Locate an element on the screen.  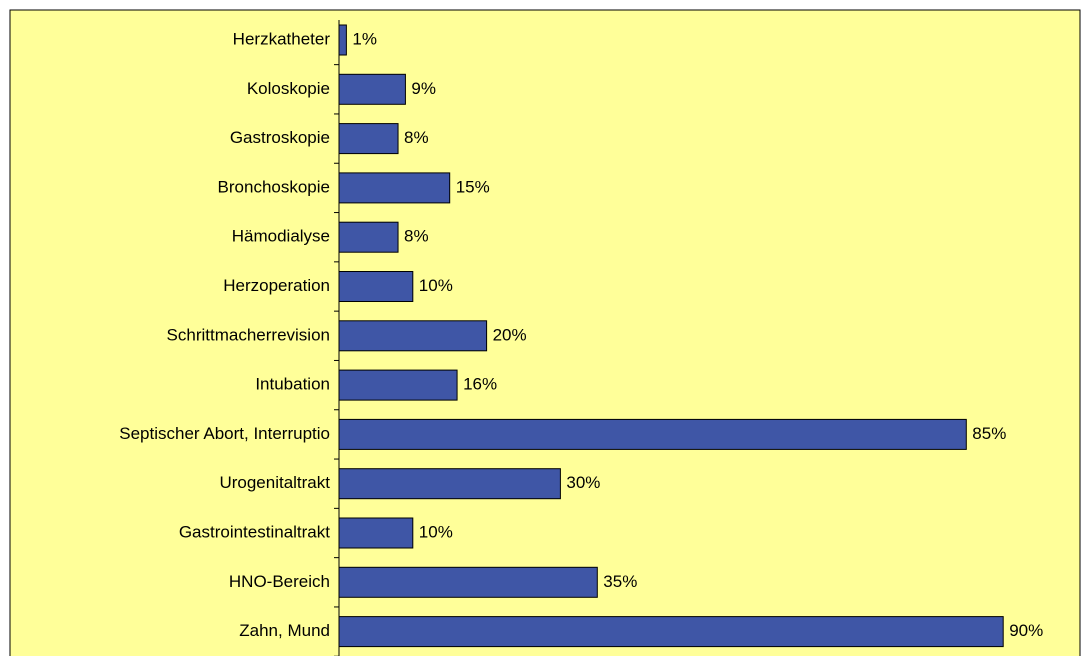
data-label: 90% is located at coordinates (1026, 630).